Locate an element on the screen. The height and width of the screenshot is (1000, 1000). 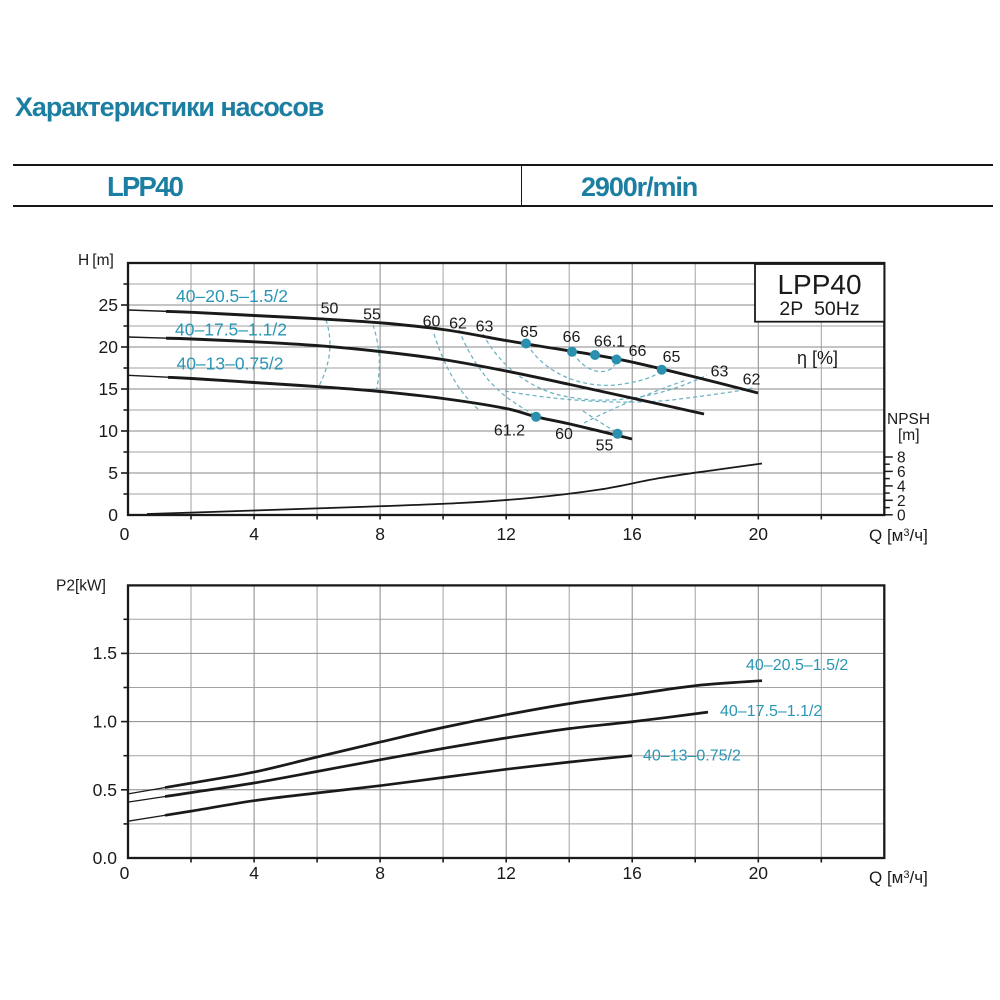
svg-text: P2[kW] is located at coordinates (81, 586).